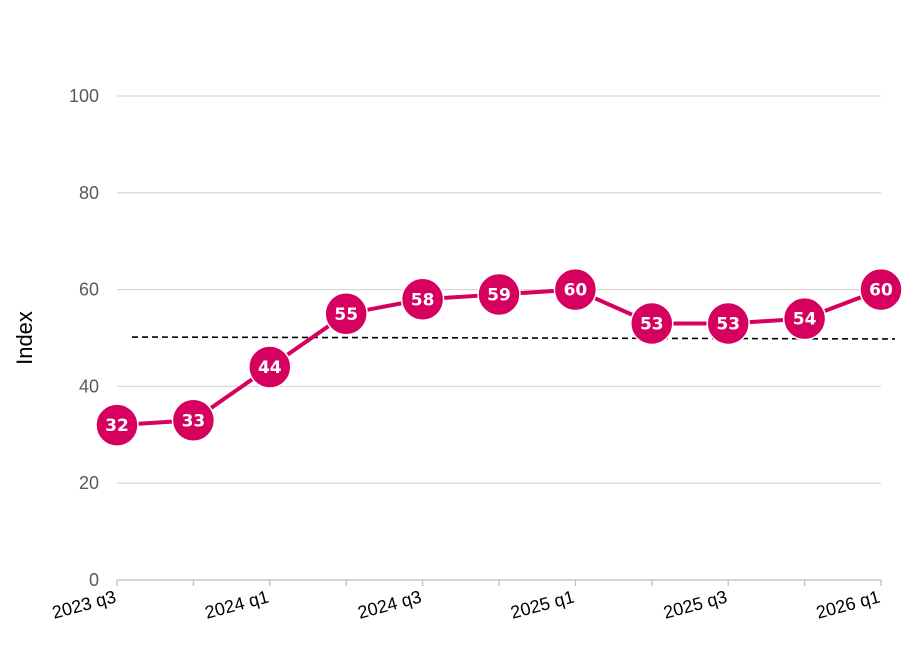 The height and width of the screenshot is (665, 921). What do you see at coordinates (542, 605) in the screenshot?
I see `x-tick-label: 2025 q1` at bounding box center [542, 605].